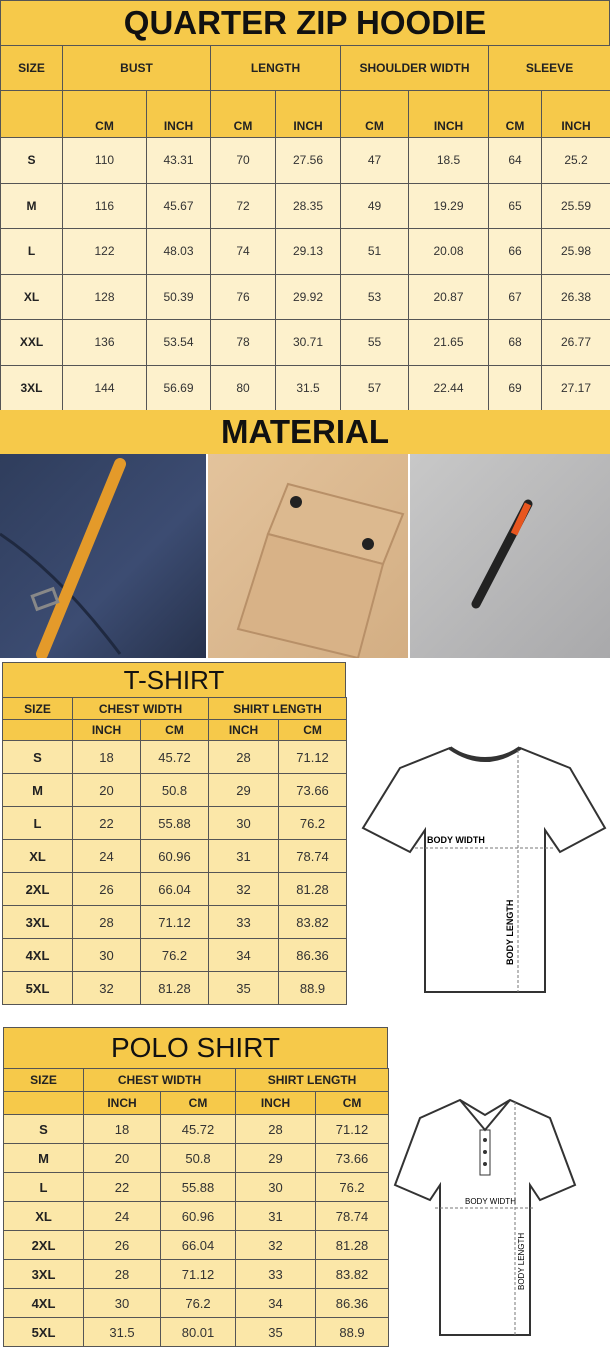  What do you see at coordinates (276, 1274) in the screenshot?
I see `value-cell: 33` at bounding box center [276, 1274].